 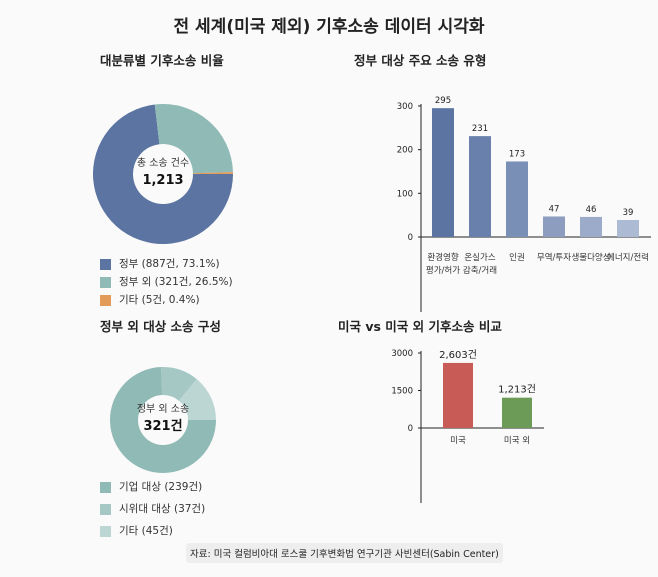 I want to click on pie2-center-value: 321건, so click(x=162, y=426).